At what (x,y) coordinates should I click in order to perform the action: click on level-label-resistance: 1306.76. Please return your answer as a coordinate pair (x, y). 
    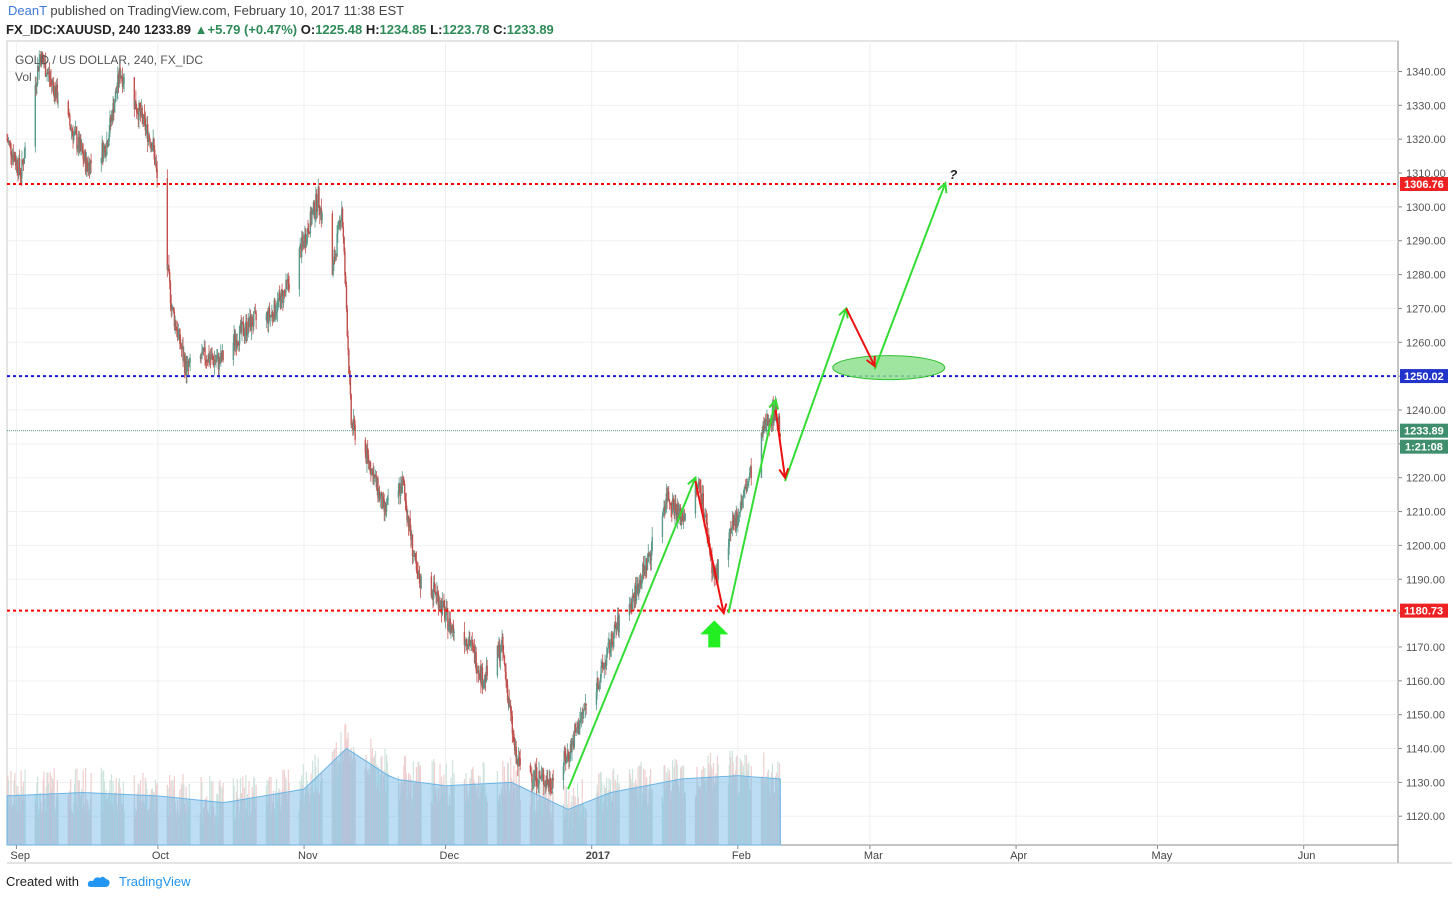
    Looking at the image, I should click on (1424, 185).